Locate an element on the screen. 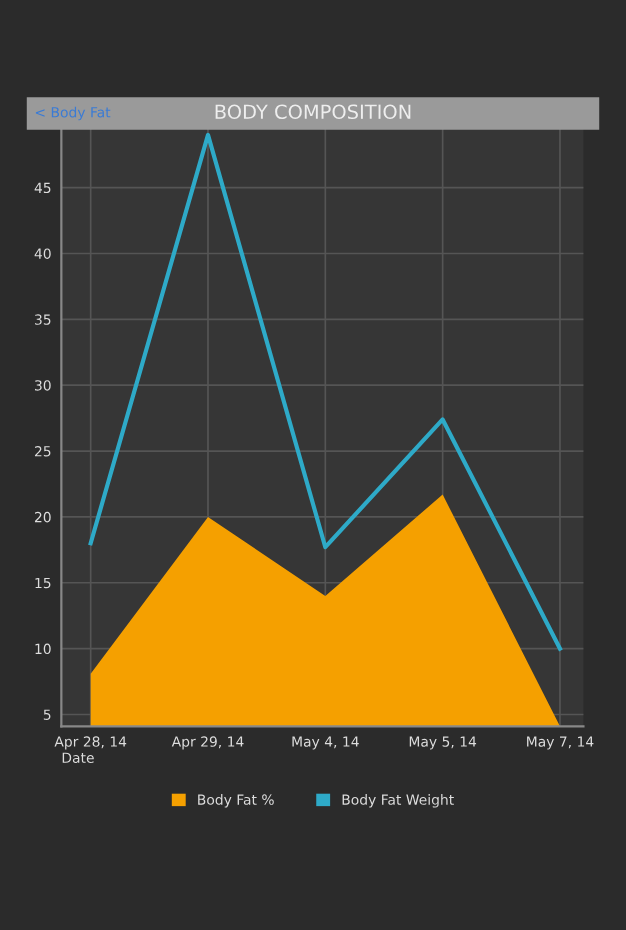 This screenshot has height=930, width=626. chart-title: BODY COMPOSITION is located at coordinates (313, 112).